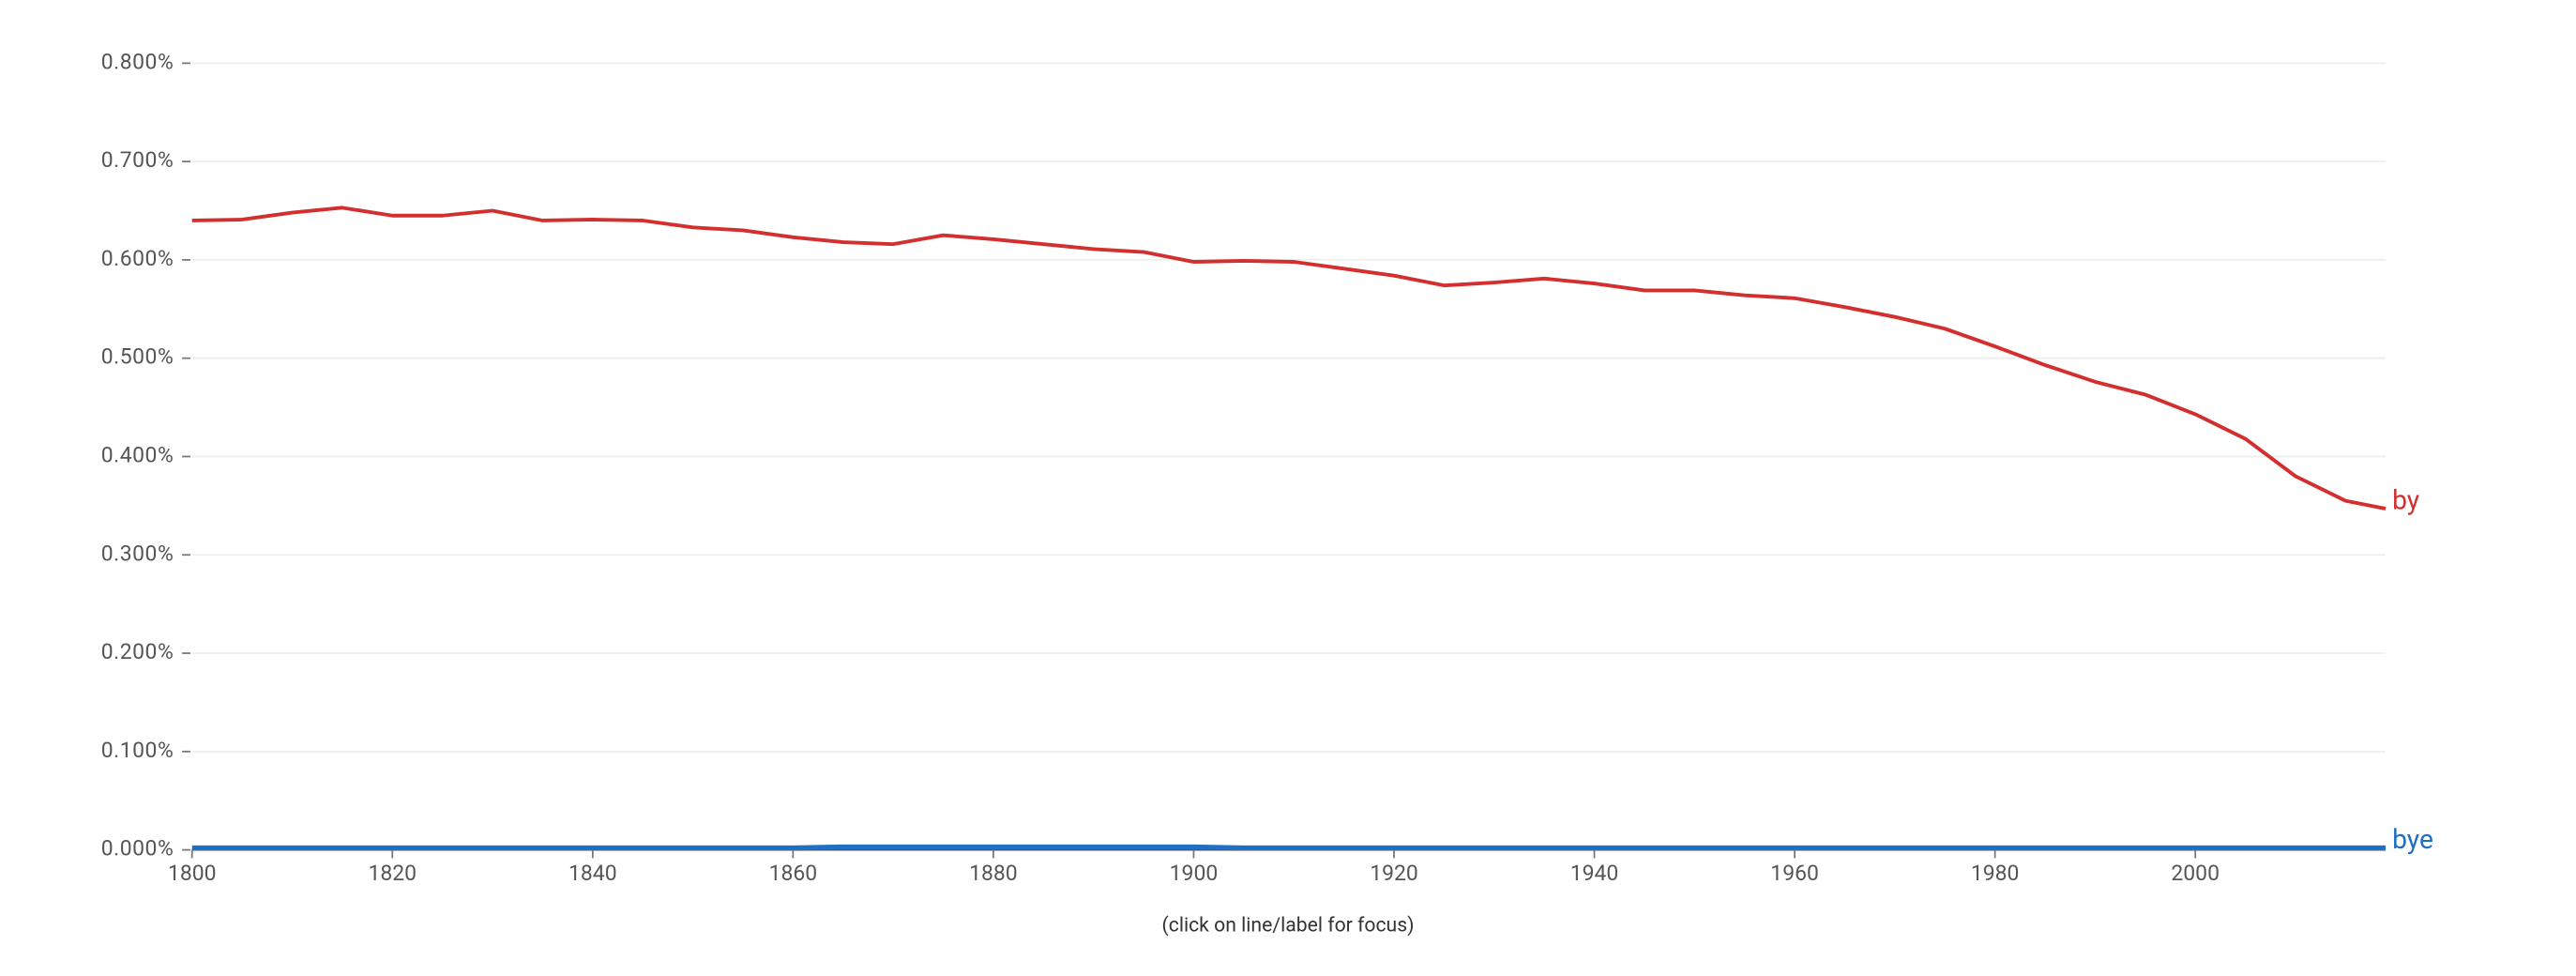 The width and height of the screenshot is (2576, 976). I want to click on y-tick-label: 0.600%, so click(137, 258).